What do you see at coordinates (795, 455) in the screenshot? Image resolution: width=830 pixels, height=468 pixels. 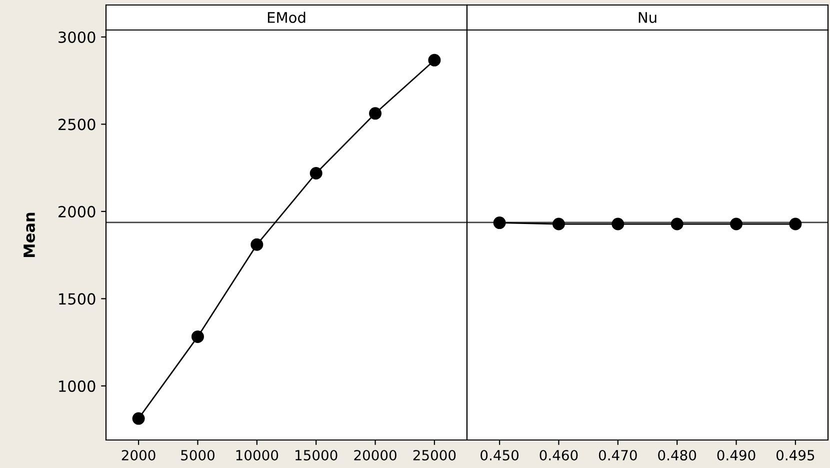 I see `x-tick-label: 0.495` at bounding box center [795, 455].